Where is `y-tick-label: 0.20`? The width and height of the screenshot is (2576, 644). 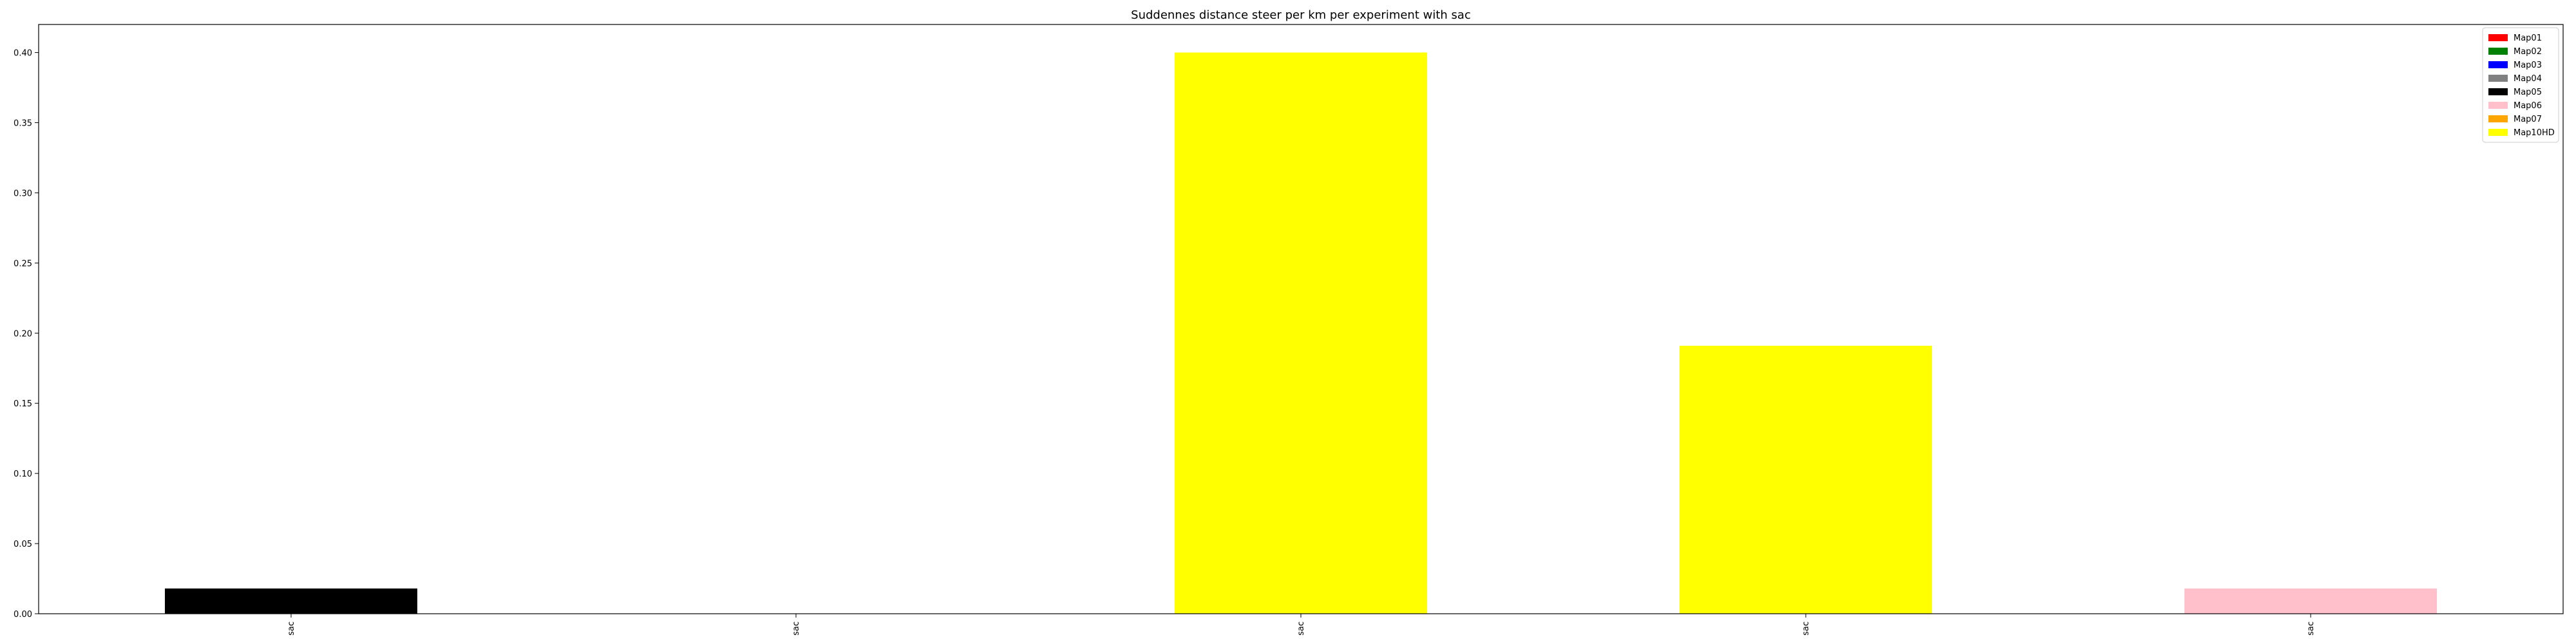
y-tick-label: 0.20 is located at coordinates (23, 334).